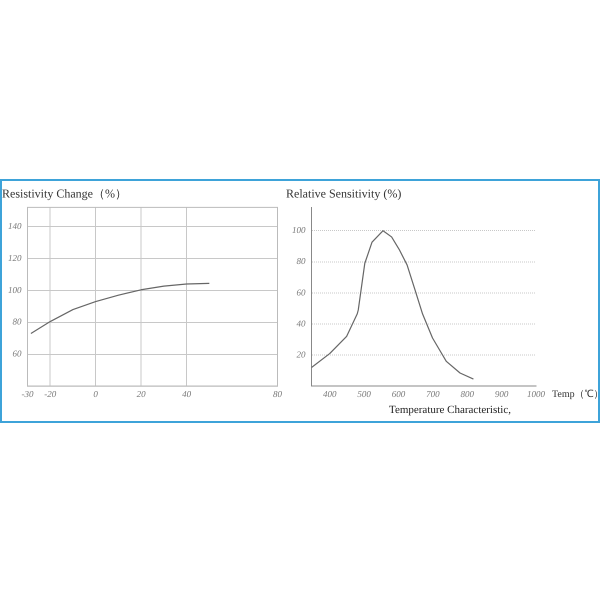 The width and height of the screenshot is (600, 600). What do you see at coordinates (187, 393) in the screenshot?
I see `x-tick-label: 40` at bounding box center [187, 393].